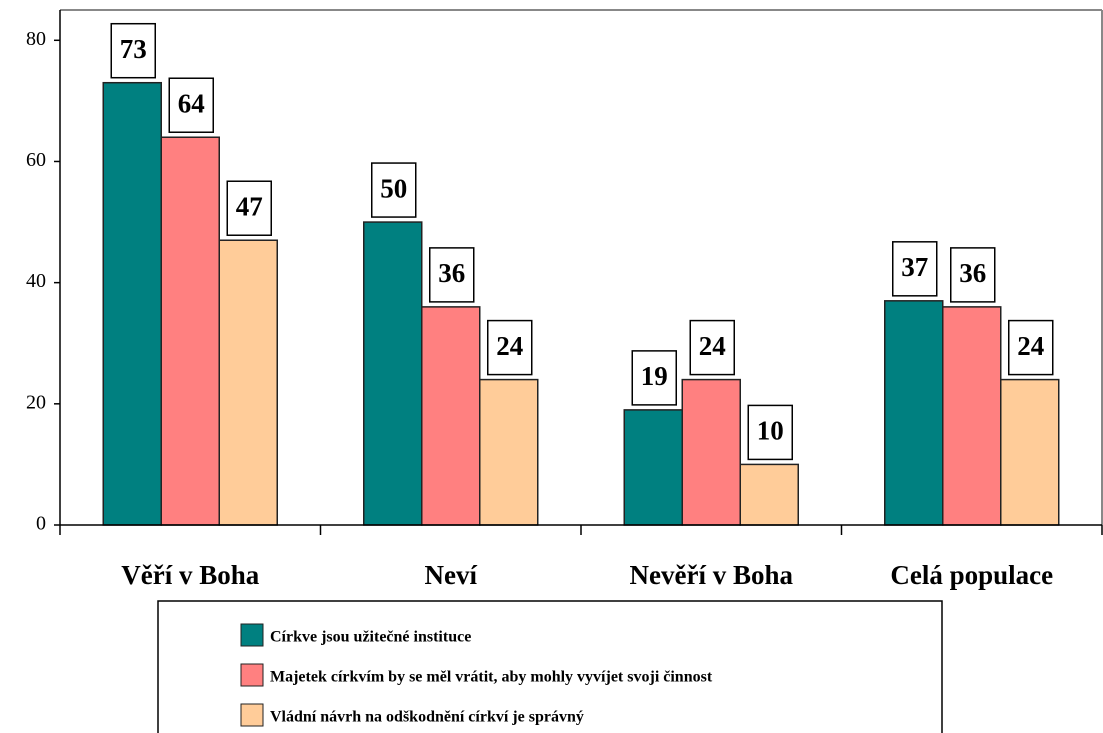 The image size is (1103, 733). I want to click on value-label: 50, so click(393, 188).